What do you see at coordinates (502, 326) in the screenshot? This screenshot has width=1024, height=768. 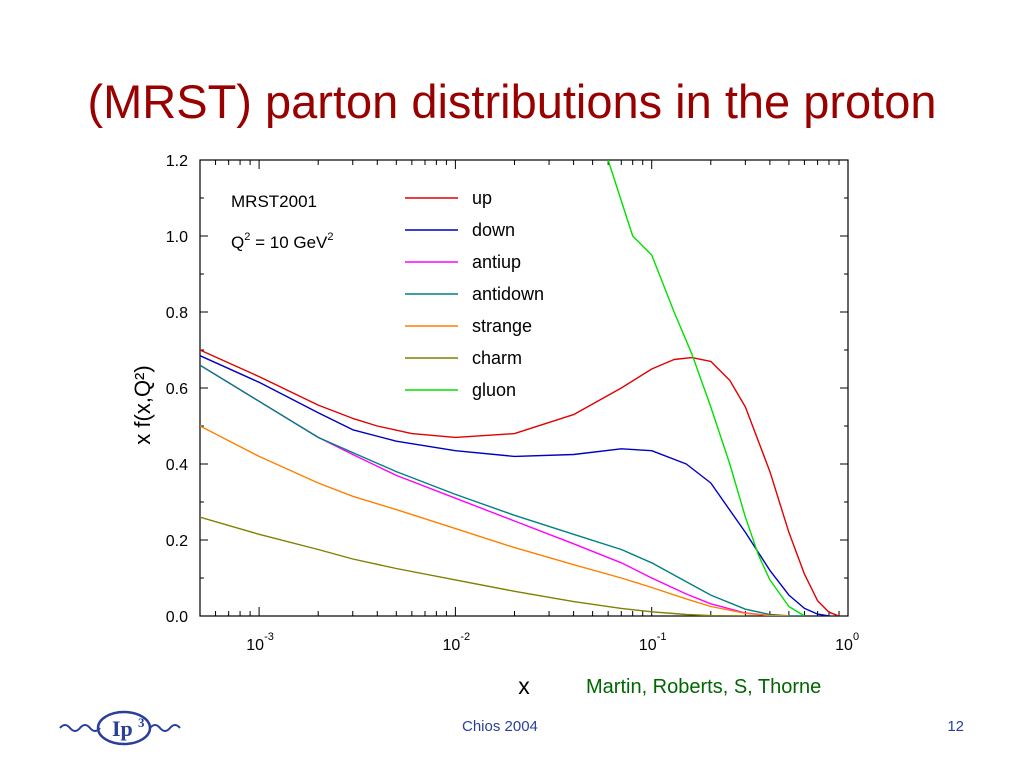 I see `legend-label-strange: strange` at bounding box center [502, 326].